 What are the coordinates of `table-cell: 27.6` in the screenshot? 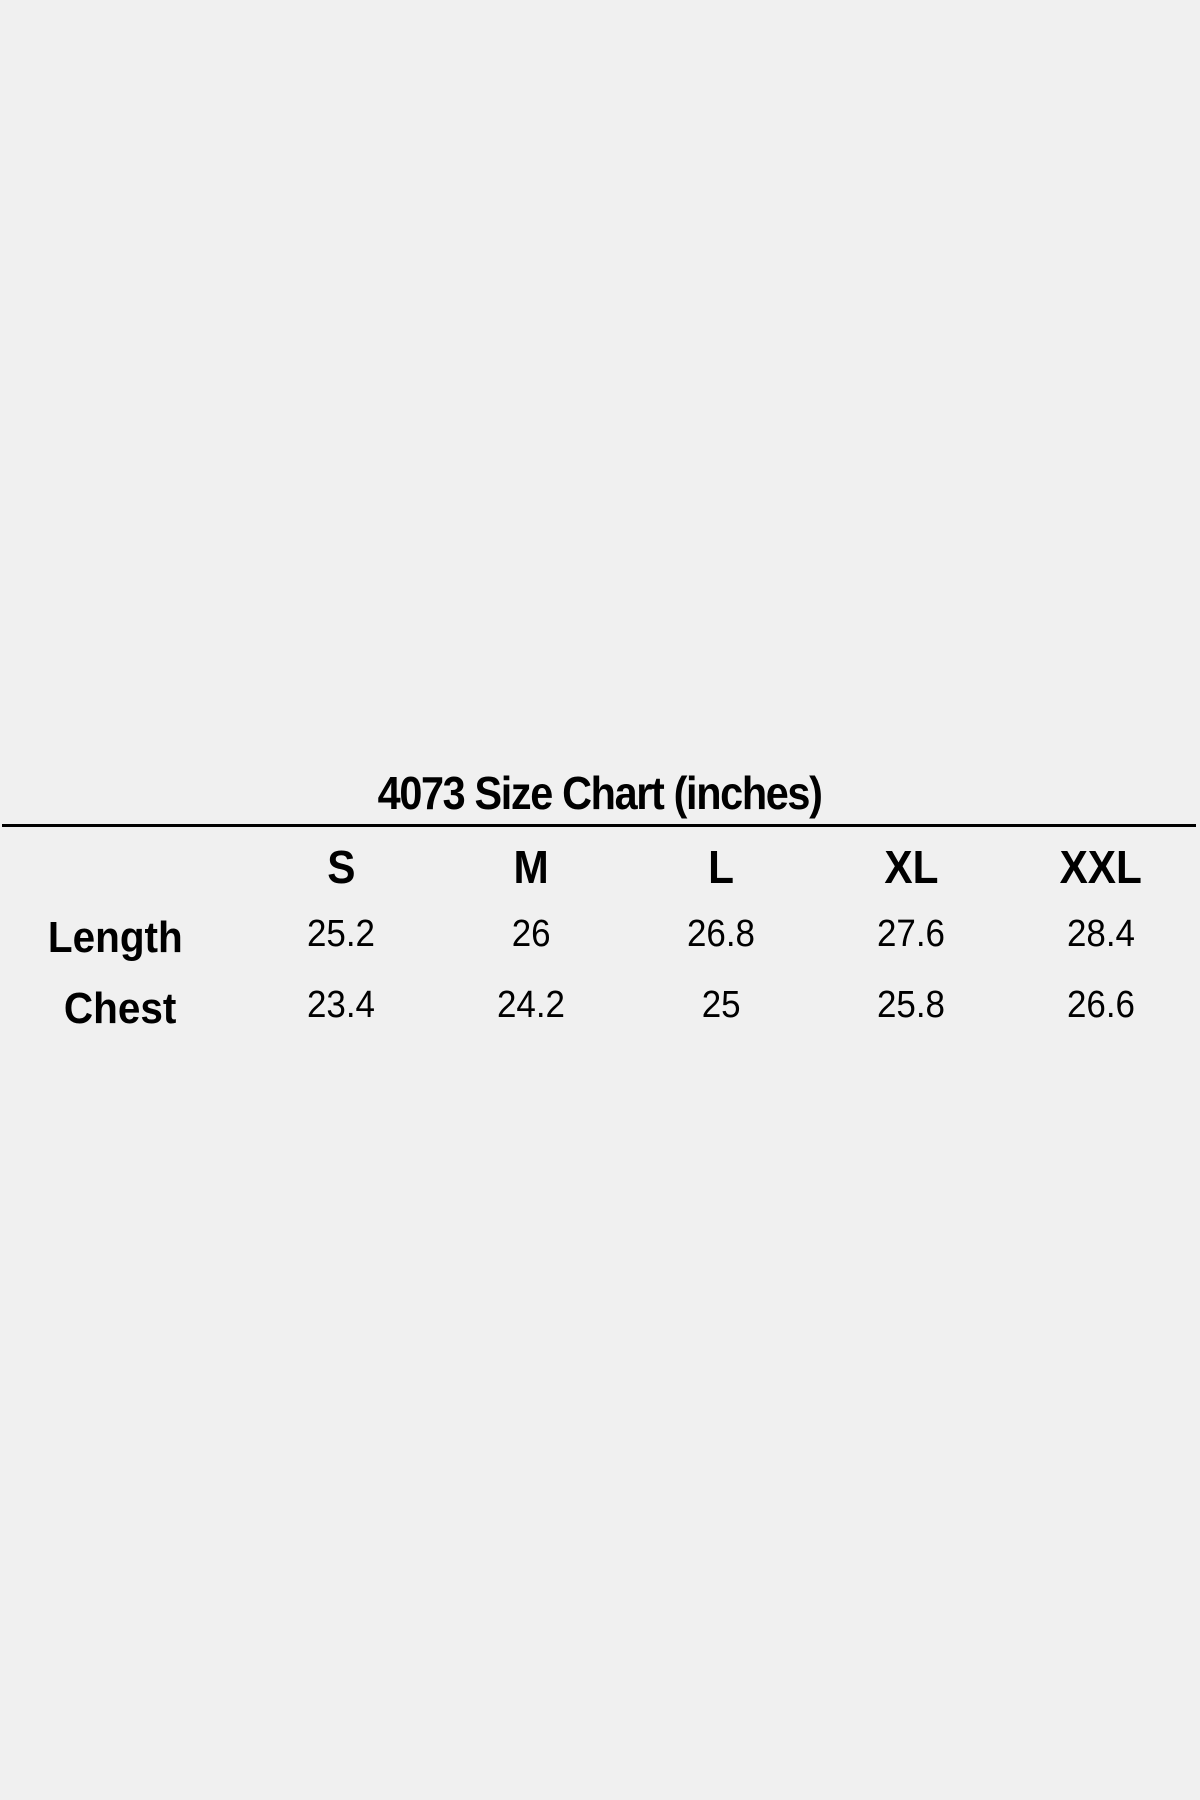 It's located at (911, 934).